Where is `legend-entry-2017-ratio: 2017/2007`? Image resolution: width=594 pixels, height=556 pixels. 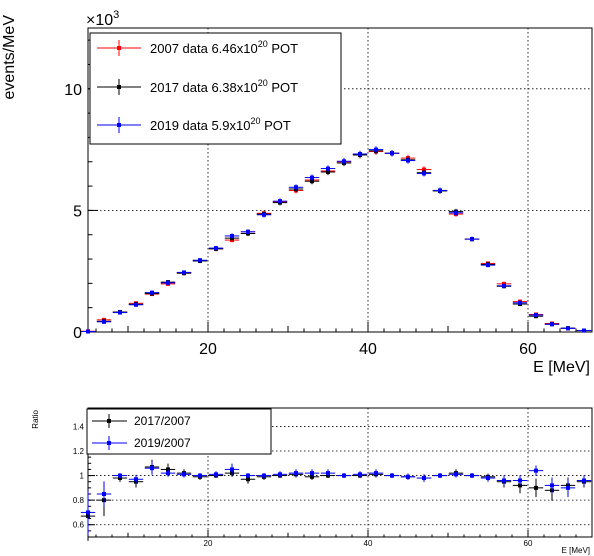
legend-entry-2017-ratio: 2017/2007 is located at coordinates (141, 421).